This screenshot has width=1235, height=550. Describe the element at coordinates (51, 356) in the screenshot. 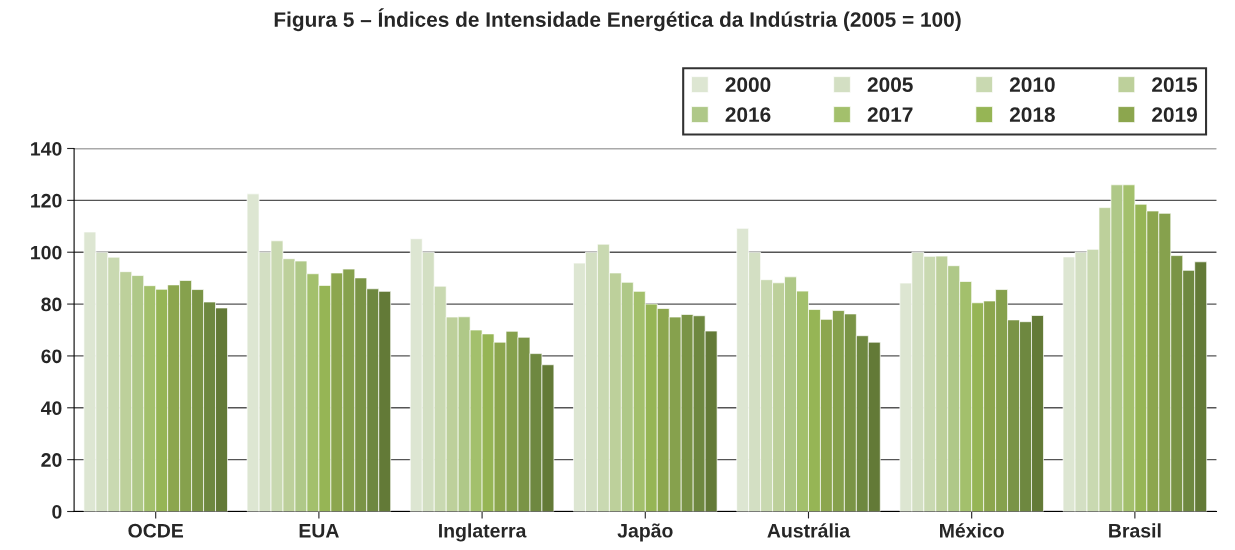

I see `y-tick-label: 60` at that location.